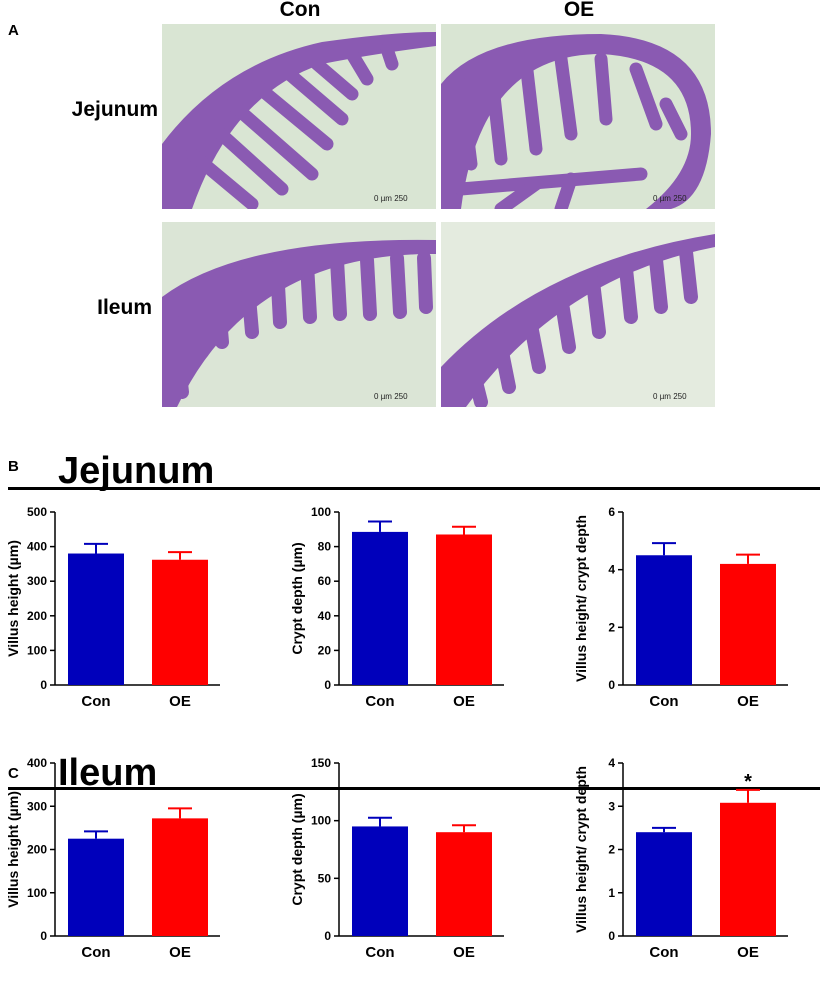 The image size is (829, 1006). Describe the element at coordinates (299, 116) in the screenshot. I see `micrograph-jejunum-con` at that location.